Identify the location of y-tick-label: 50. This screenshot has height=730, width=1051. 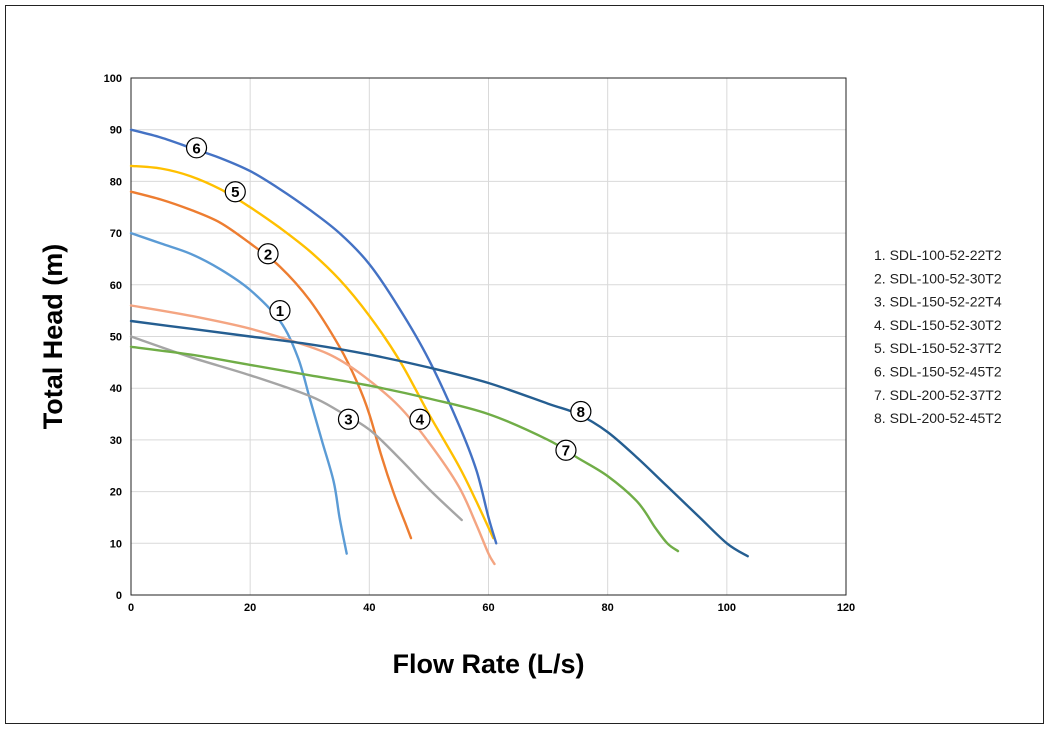
(116, 338).